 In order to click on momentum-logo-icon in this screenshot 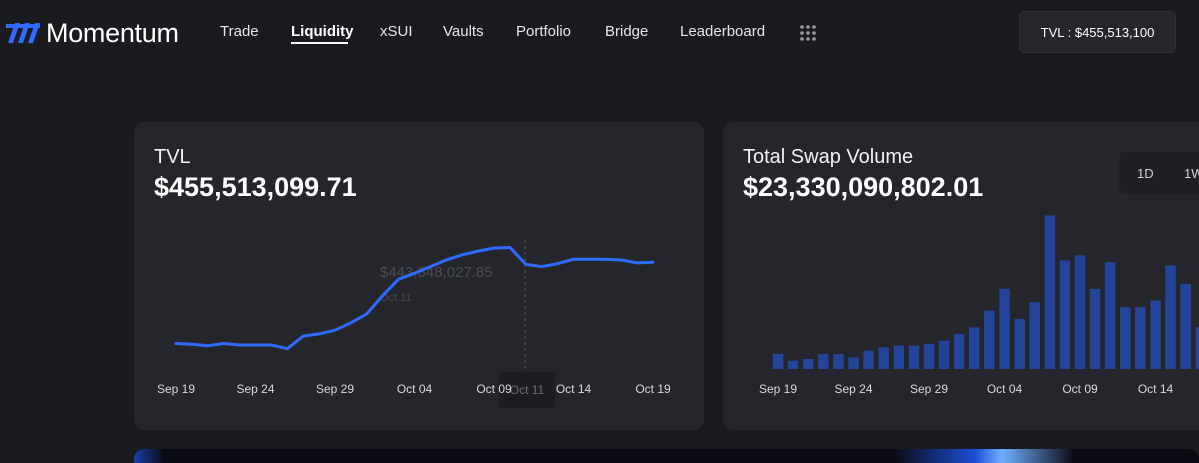, I will do `click(23, 33)`.